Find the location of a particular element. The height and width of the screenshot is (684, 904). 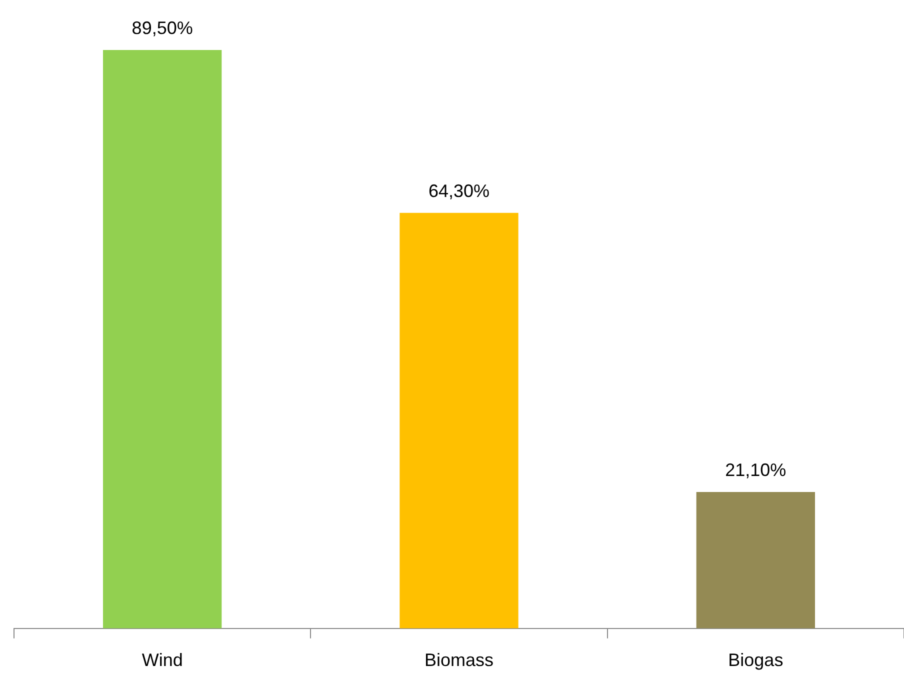

data-label: 64,30% is located at coordinates (459, 190).